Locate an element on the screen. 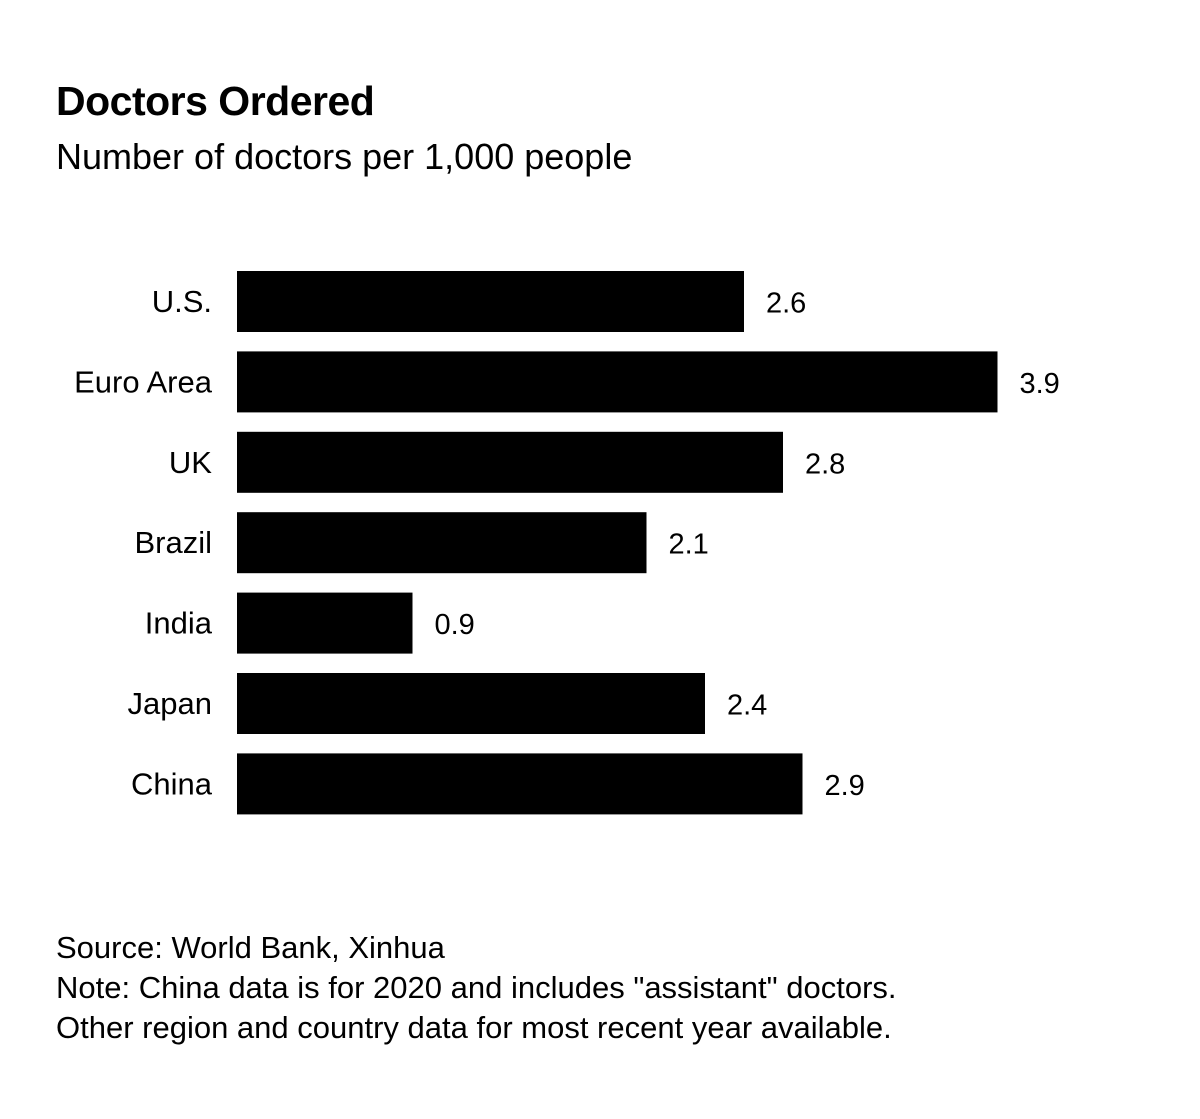  category-label: U.S. is located at coordinates (182, 301).